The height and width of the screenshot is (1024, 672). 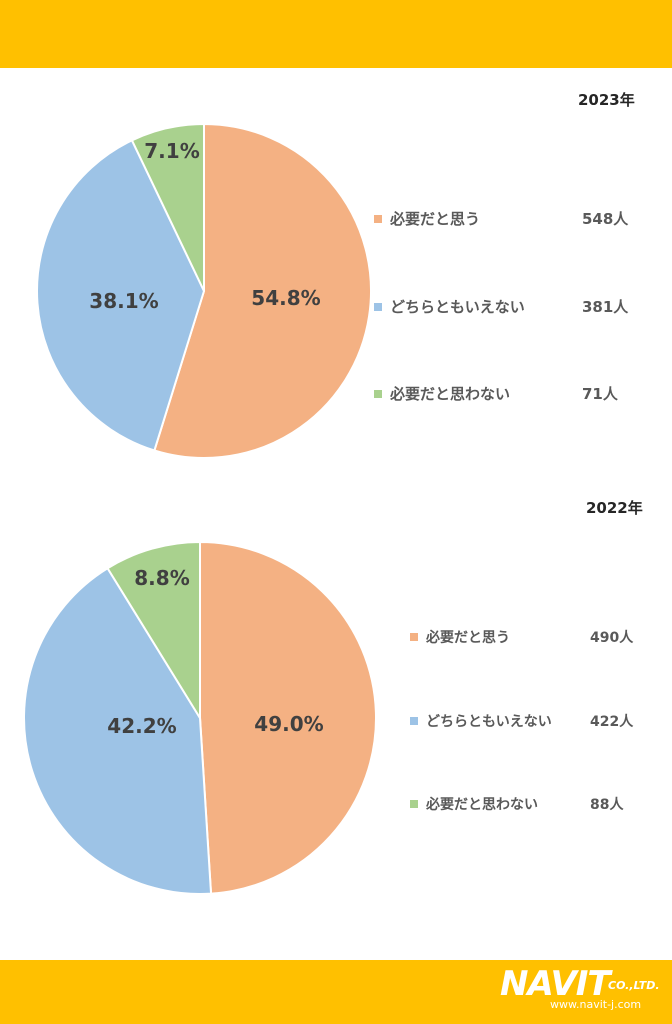 I want to click on legend-count: 548人, so click(x=605, y=219).